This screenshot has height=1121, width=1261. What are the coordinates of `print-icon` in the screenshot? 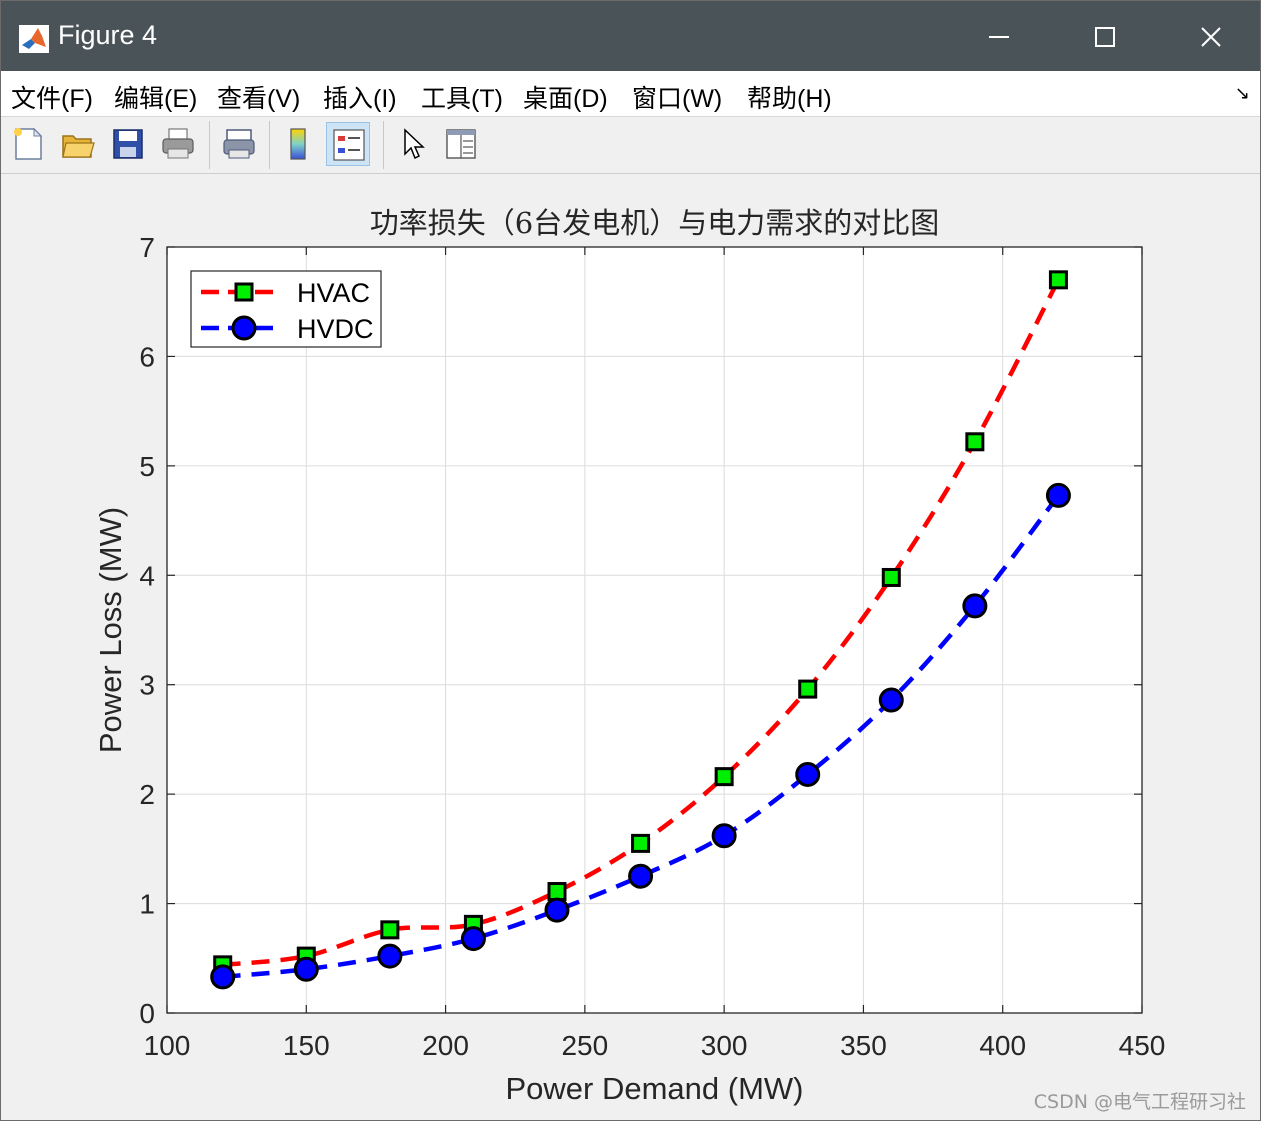 It's located at (178, 143).